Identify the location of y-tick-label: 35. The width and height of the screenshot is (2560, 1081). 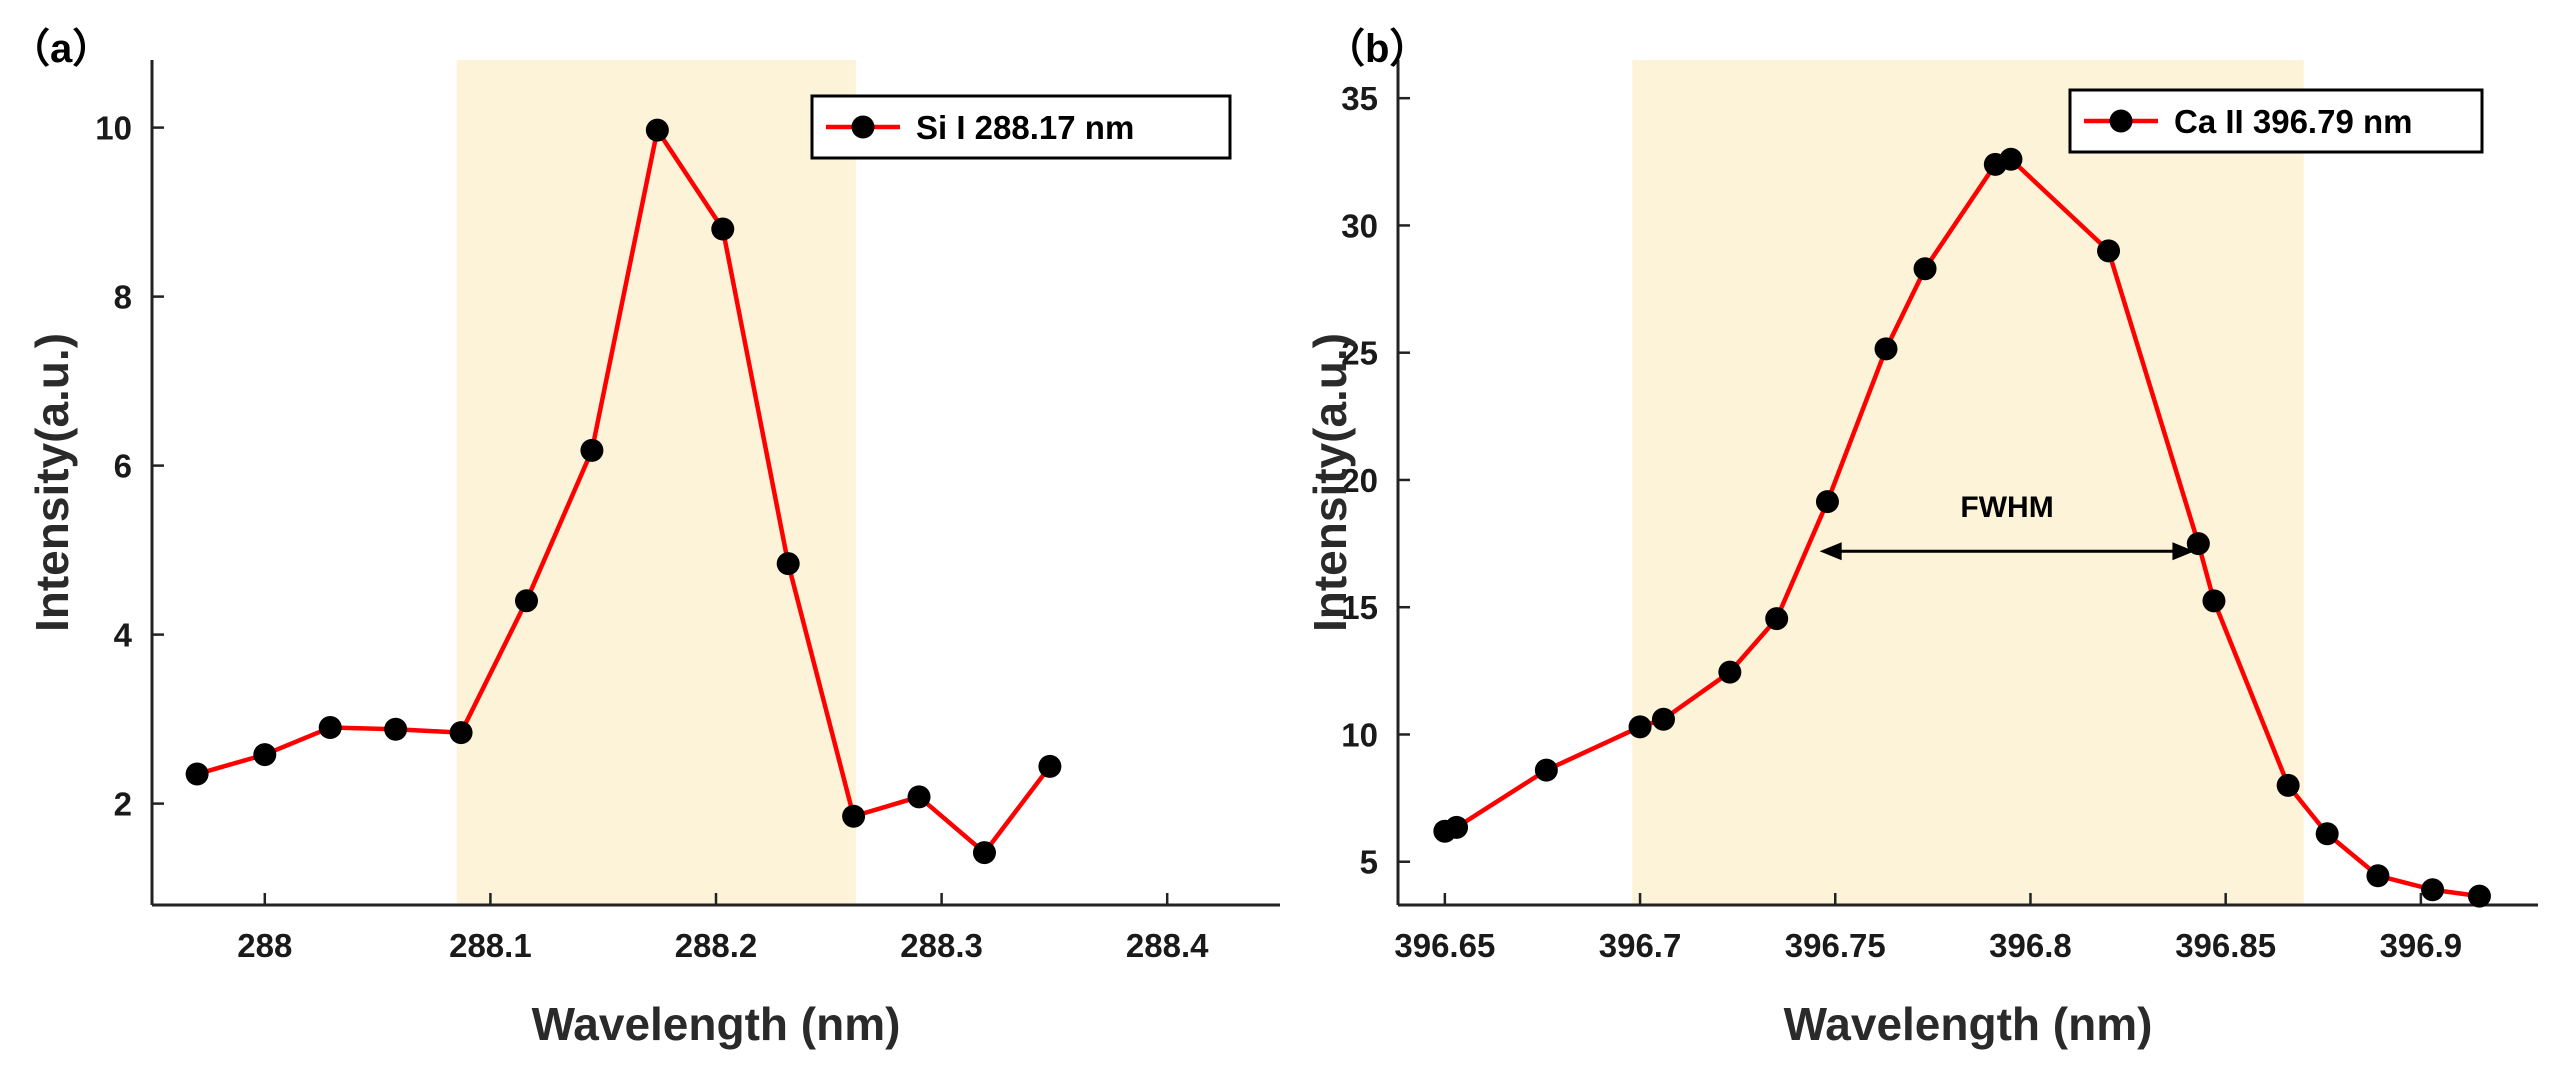
(1359, 98).